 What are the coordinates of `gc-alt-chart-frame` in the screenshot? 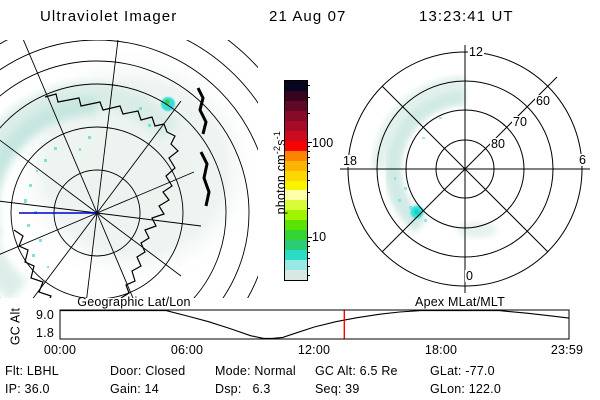 It's located at (314, 324).